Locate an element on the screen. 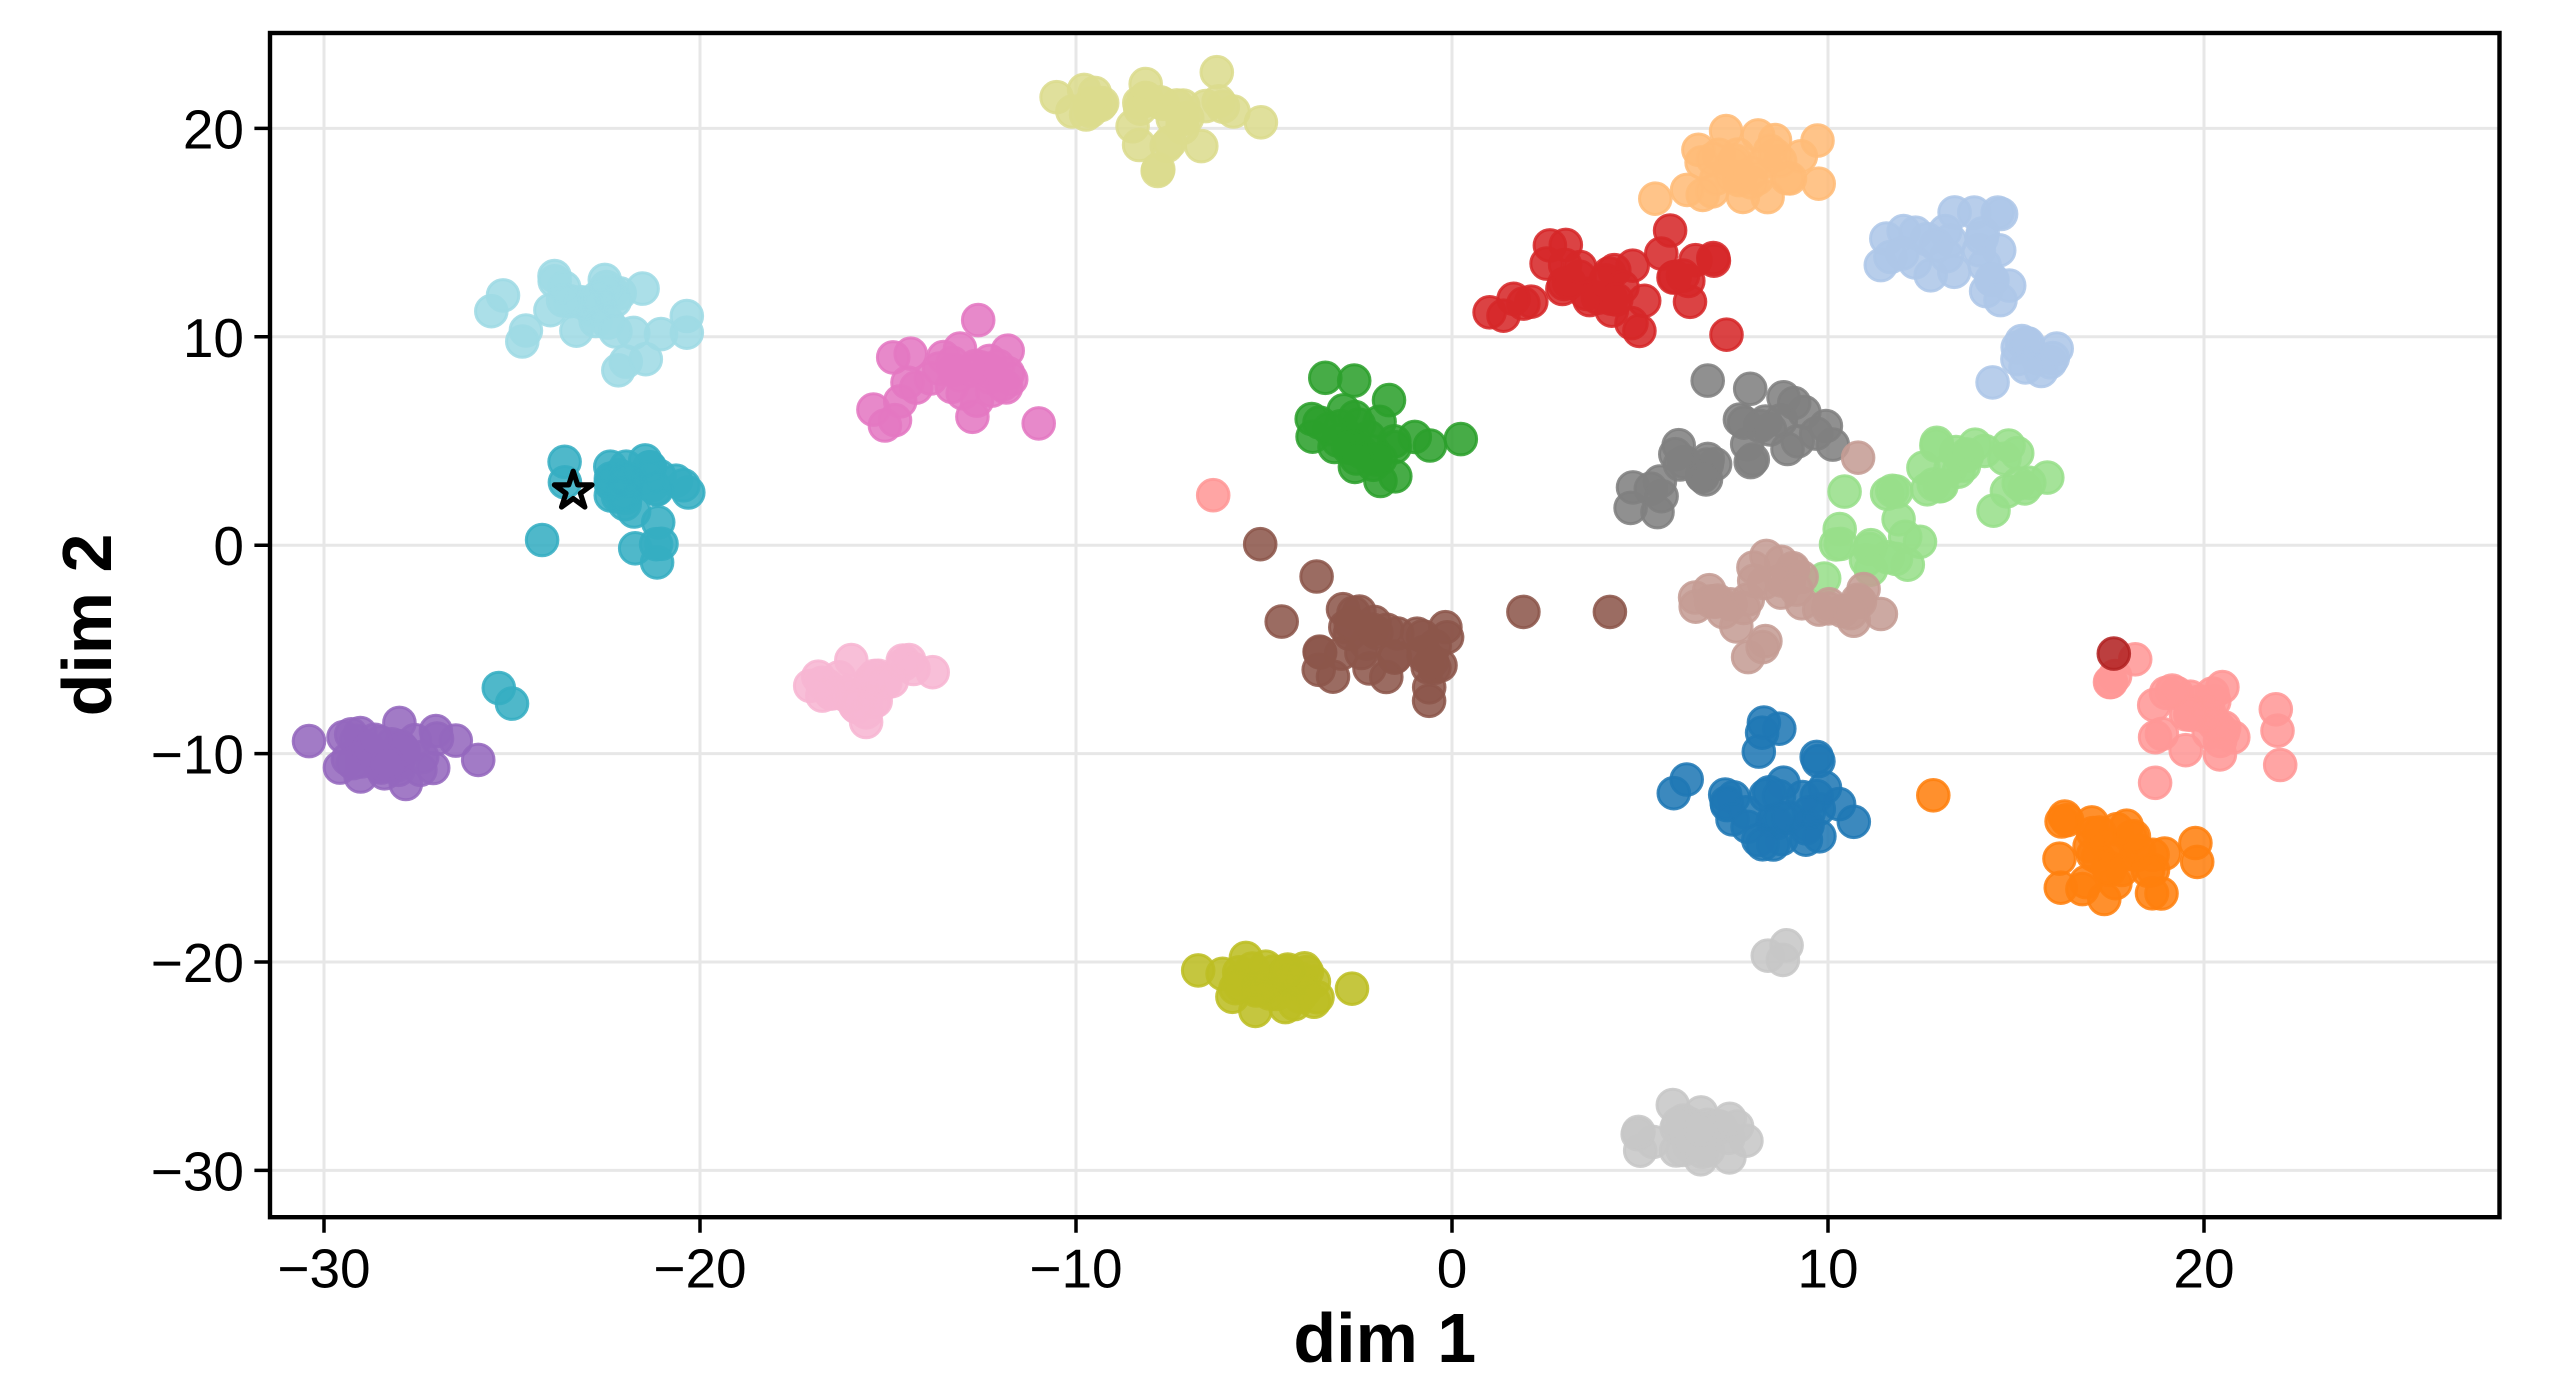 The width and height of the screenshot is (2572, 1394). svg-text: dim 1 is located at coordinates (1384, 1338).